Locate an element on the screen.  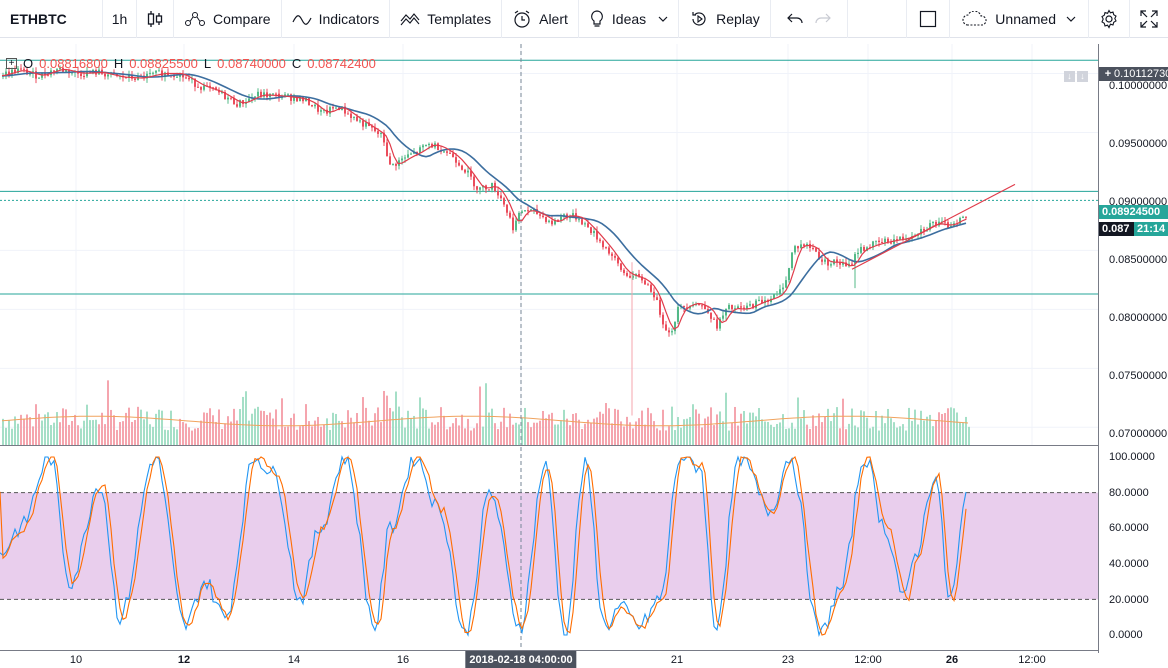
templates-button: Templates is located at coordinates (446, 19).